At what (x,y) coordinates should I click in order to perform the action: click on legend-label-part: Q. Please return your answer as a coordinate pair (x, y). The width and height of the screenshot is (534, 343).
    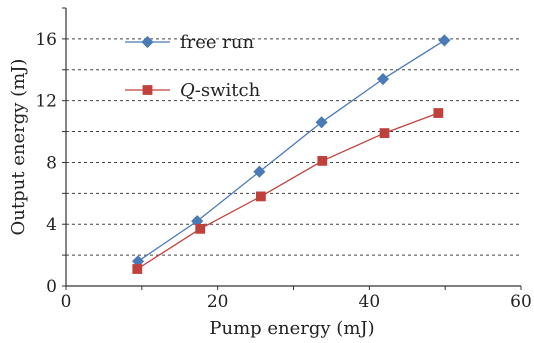
    Looking at the image, I should click on (187, 90).